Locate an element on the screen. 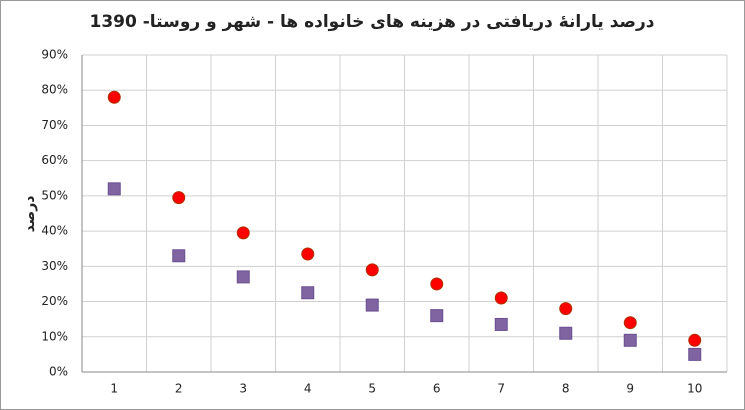  y-tick-label: 10% is located at coordinates (54, 336).